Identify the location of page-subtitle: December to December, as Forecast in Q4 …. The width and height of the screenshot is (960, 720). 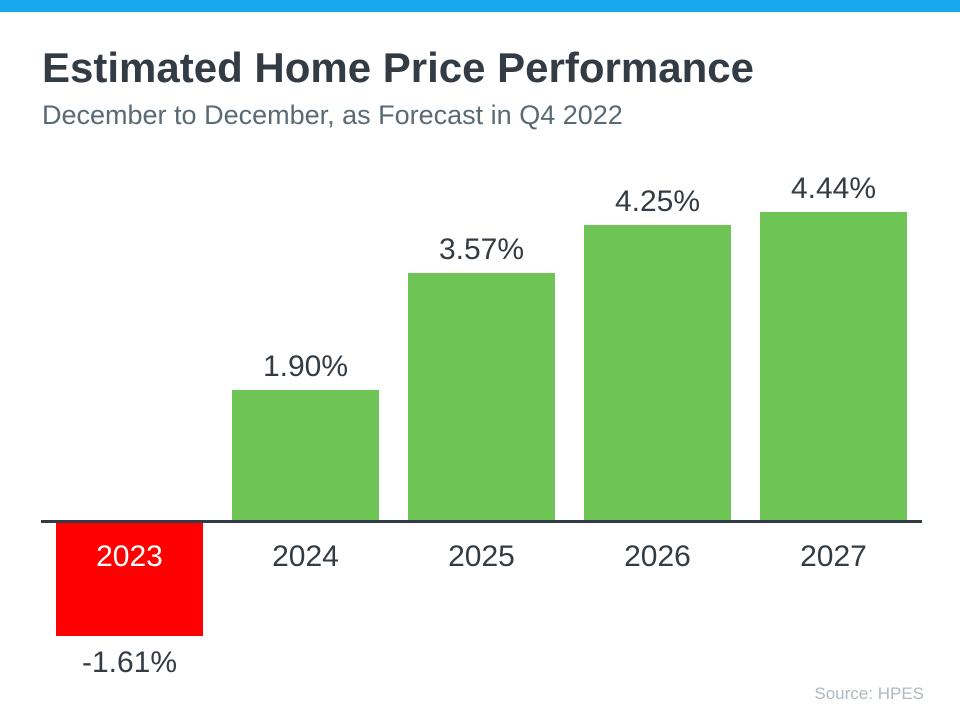
(332, 115).